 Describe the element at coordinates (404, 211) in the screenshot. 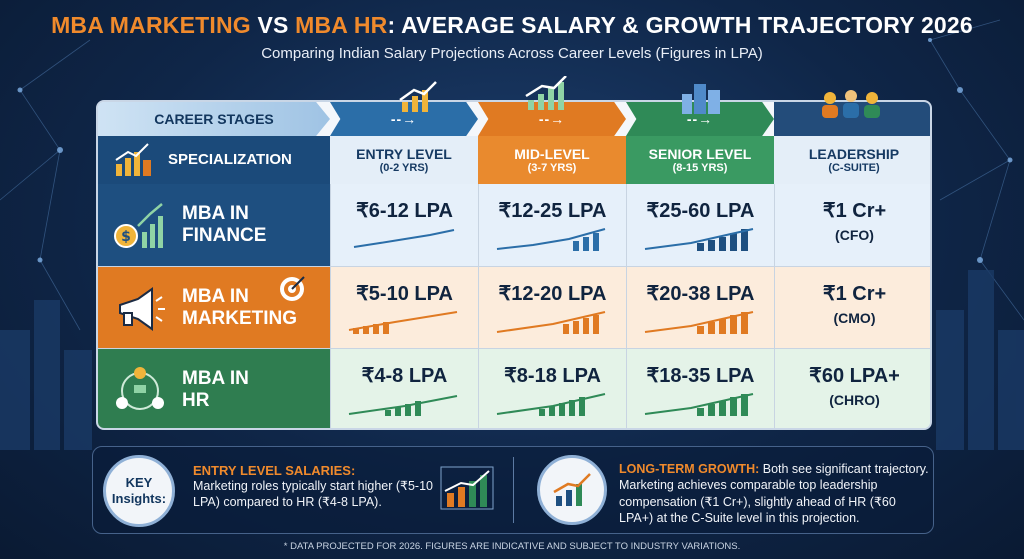

I see `salary-value: ₹6-12 LPA` at that location.